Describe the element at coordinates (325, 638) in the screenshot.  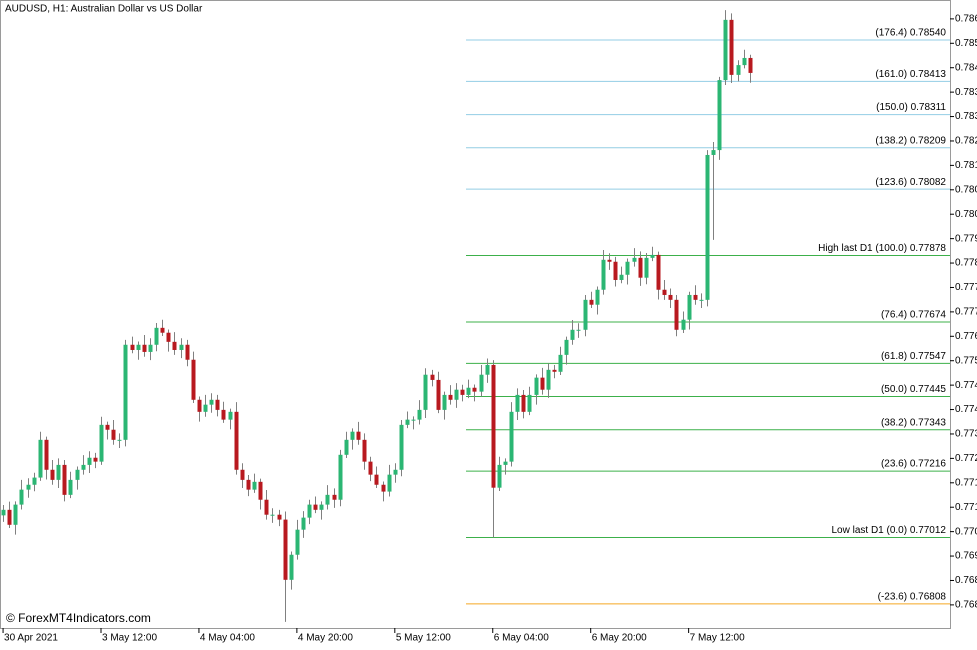
I see `x-tick-label: 4 May 20:00` at that location.